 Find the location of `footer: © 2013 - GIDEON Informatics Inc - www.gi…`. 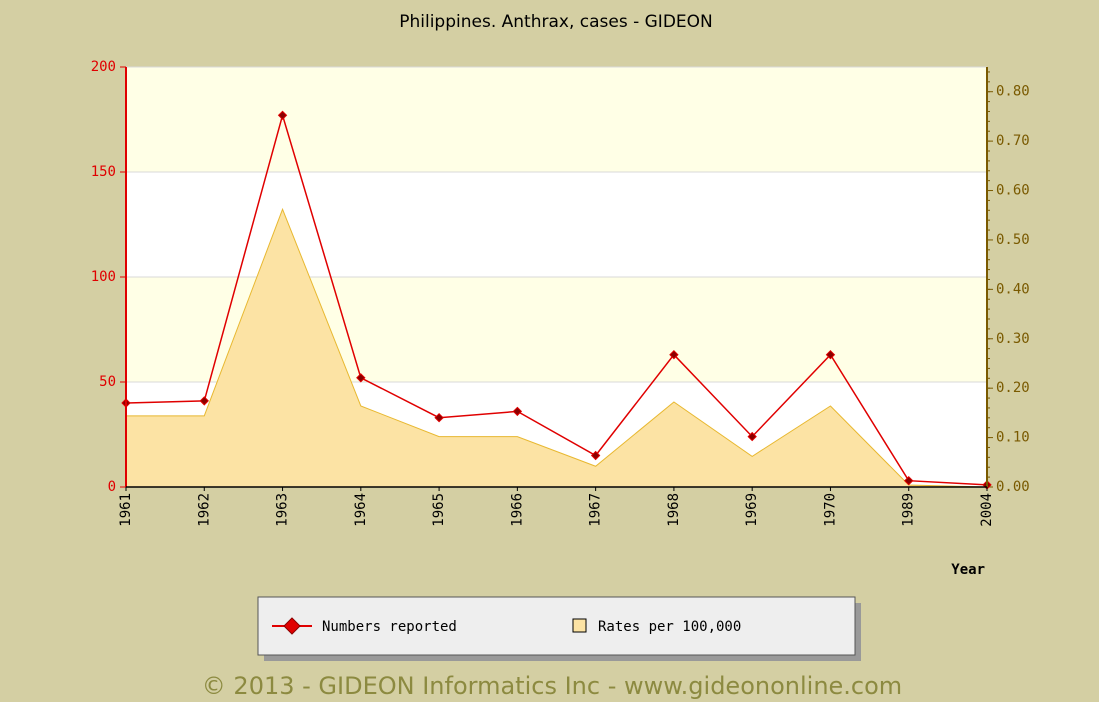

footer: © 2013 - GIDEON Informatics Inc - www.gi… is located at coordinates (552, 686).